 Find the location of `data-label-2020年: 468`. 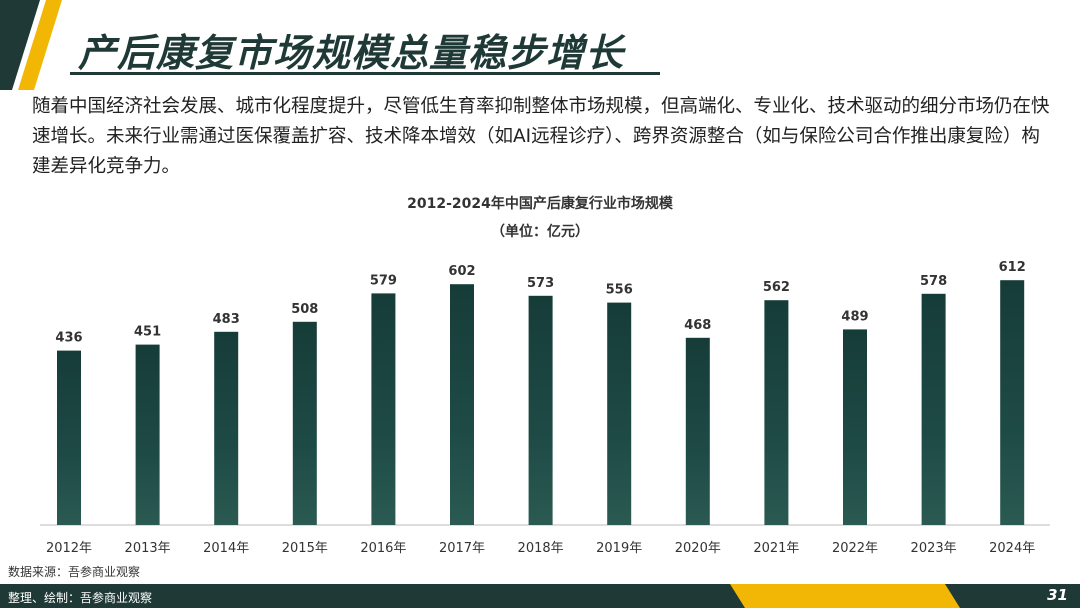

data-label-2020年: 468 is located at coordinates (697, 325).